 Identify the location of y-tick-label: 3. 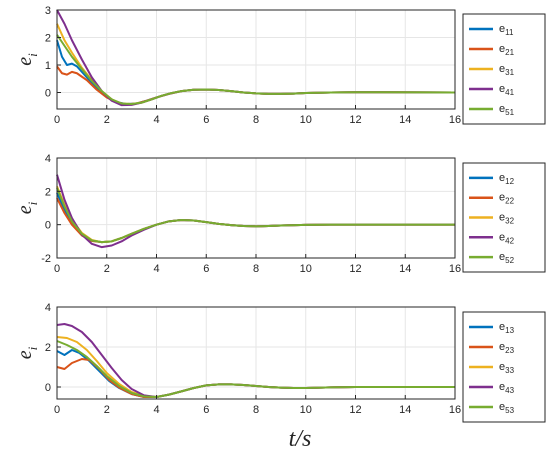
(48, 11).